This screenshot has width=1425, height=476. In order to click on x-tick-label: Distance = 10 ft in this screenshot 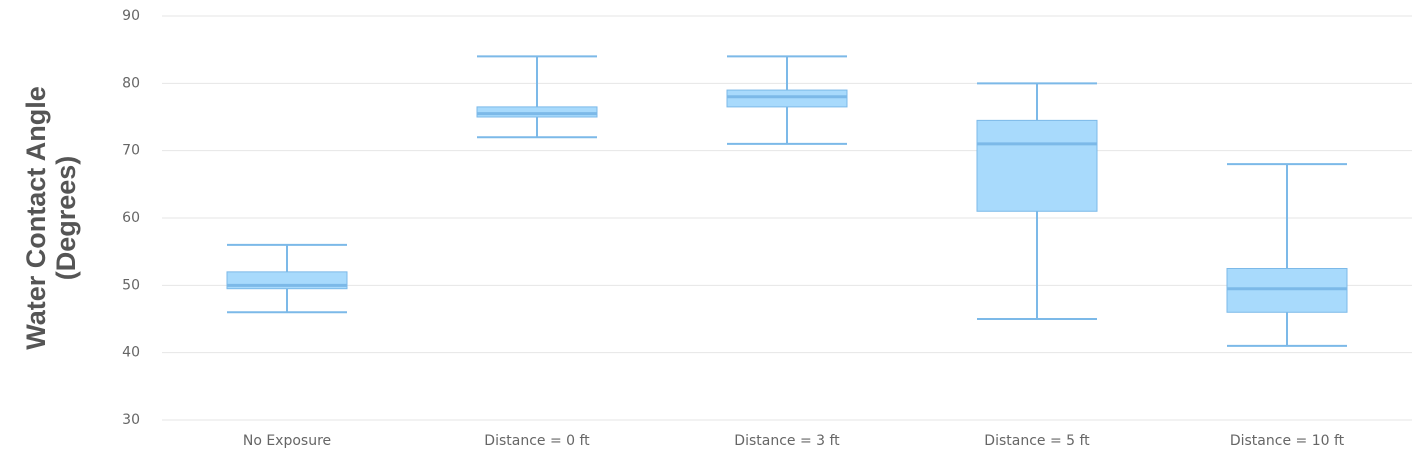, I will do `click(1287, 441)`.